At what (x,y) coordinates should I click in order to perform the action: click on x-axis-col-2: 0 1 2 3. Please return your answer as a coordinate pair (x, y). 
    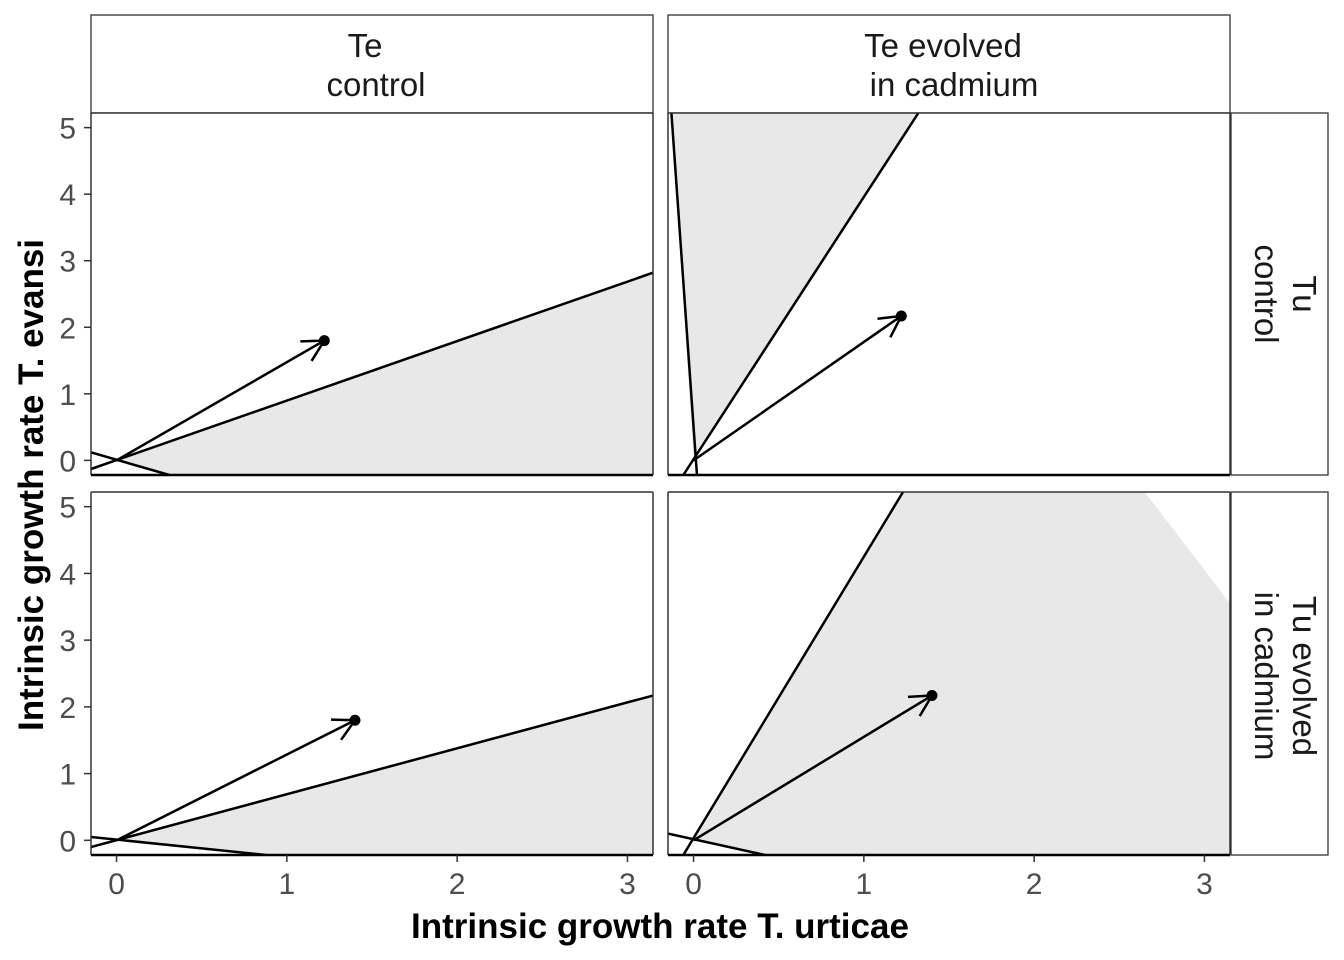
    Looking at the image, I should click on (949, 878).